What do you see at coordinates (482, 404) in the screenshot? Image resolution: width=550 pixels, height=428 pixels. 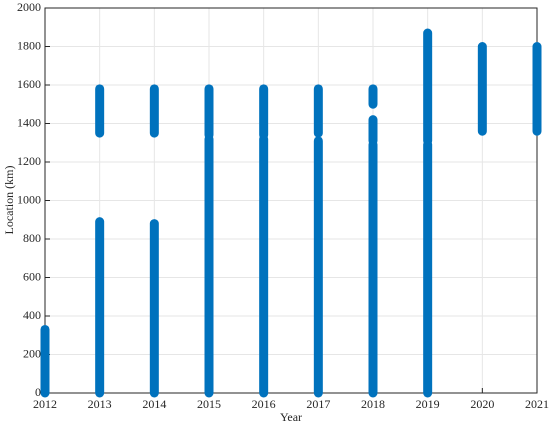 I see `x-tick-label: 2020` at bounding box center [482, 404].